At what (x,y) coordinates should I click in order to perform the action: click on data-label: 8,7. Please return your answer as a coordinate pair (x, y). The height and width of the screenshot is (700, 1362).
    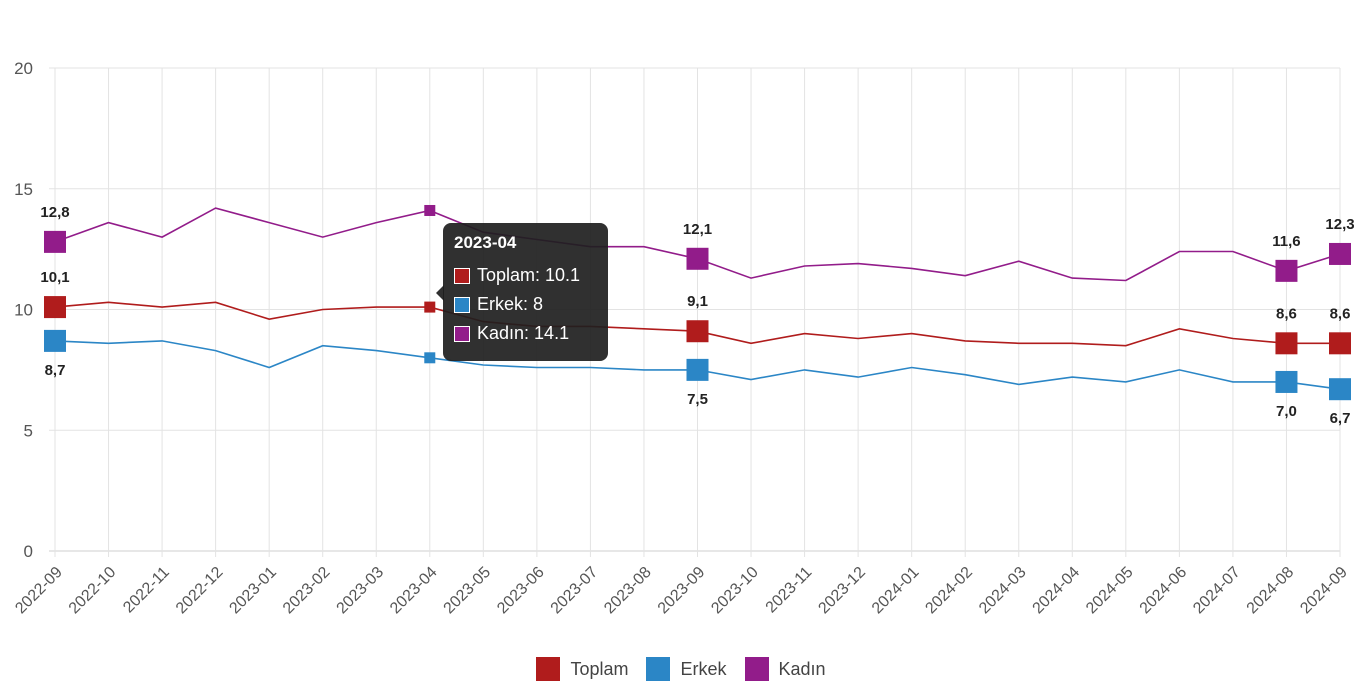
    Looking at the image, I should click on (55, 370).